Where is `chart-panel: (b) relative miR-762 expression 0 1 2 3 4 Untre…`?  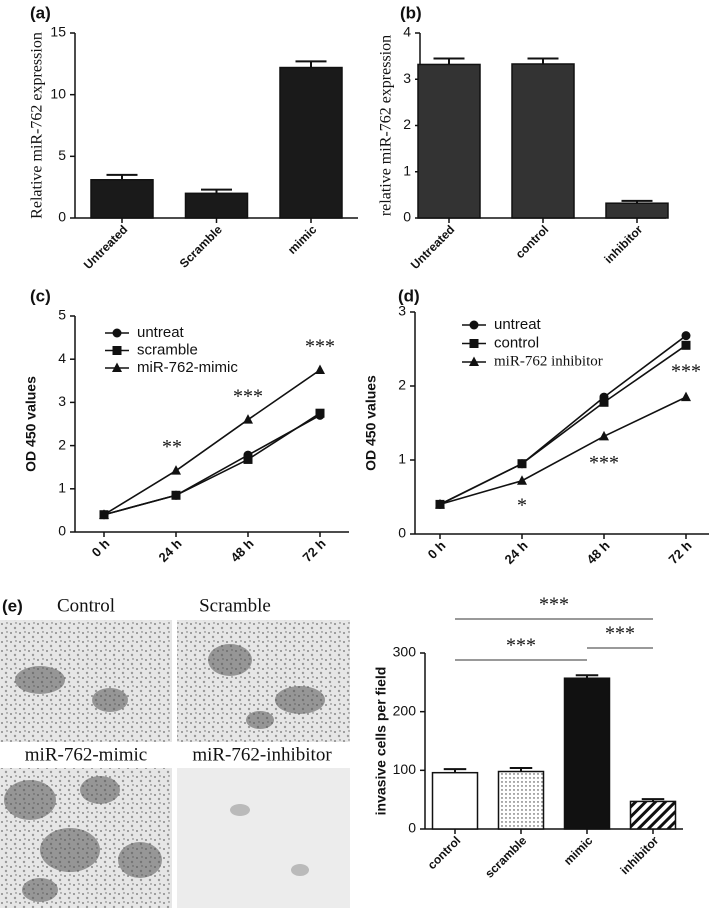
chart-panel: (b) relative miR-762 expression 0 1 2 3 4 Untre… is located at coordinates (523, 137).